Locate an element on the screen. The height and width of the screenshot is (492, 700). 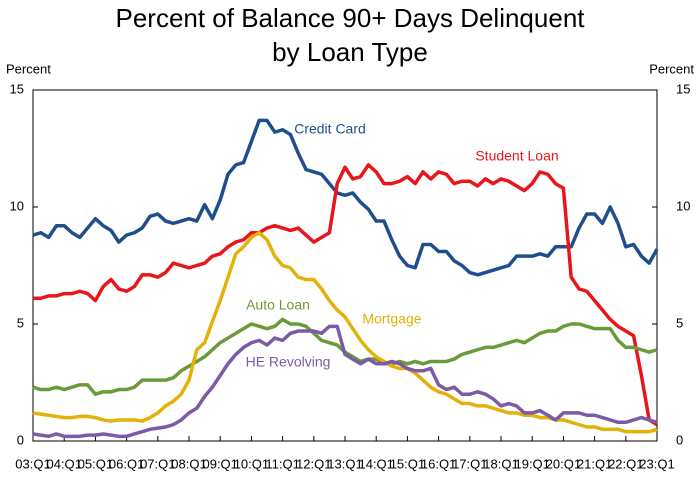
x-tick-label: 09:Q1 is located at coordinates (219, 463).